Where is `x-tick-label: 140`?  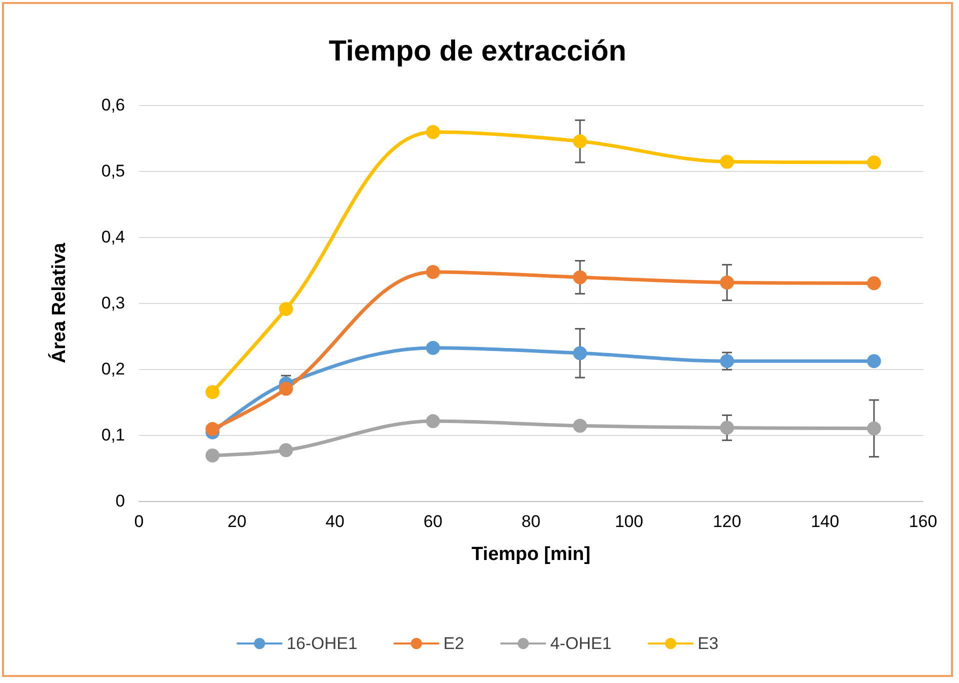
x-tick-label: 140 is located at coordinates (825, 521).